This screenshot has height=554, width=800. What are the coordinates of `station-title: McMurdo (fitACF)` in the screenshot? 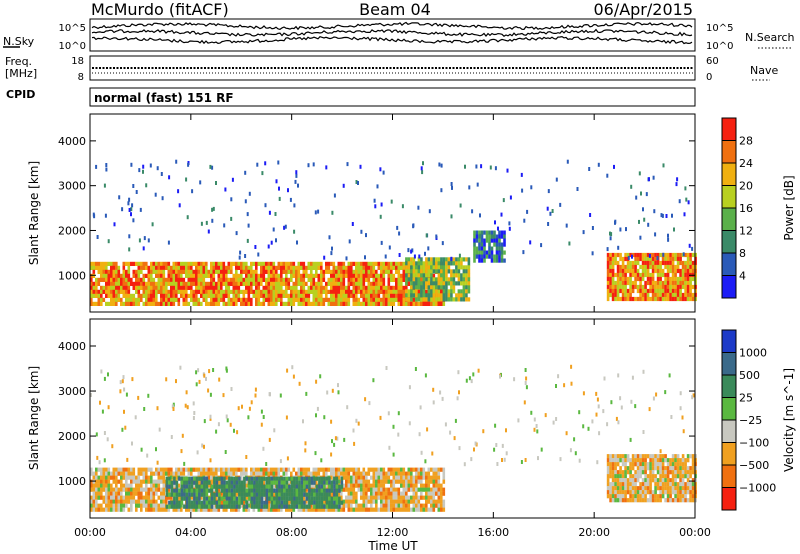 It's located at (160, 9).